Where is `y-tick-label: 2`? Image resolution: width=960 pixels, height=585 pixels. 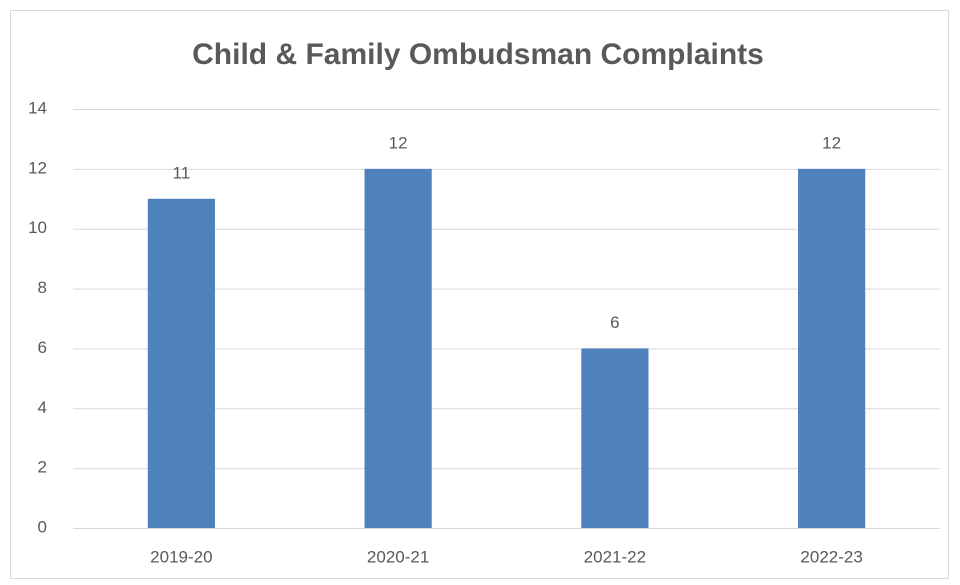 y-tick-label: 2 is located at coordinates (42, 467).